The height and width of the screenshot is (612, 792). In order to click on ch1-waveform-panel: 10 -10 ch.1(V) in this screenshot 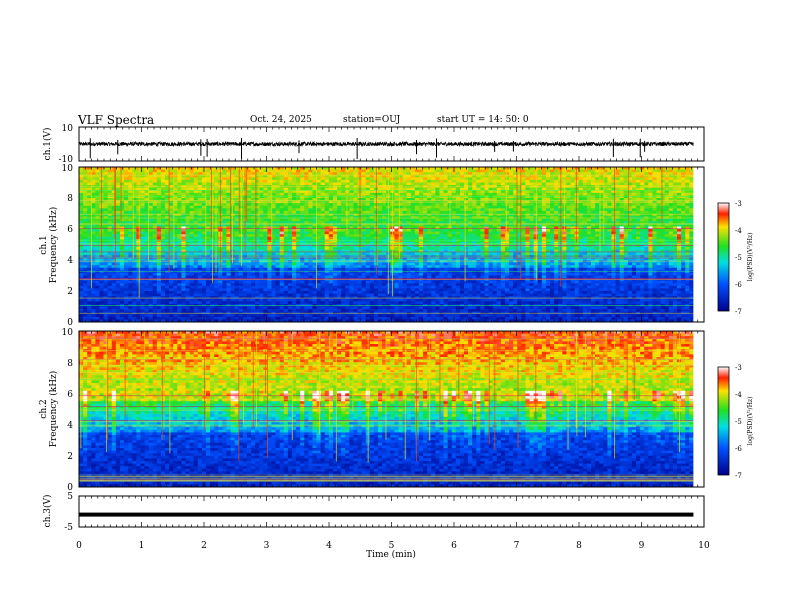, I will do `click(373, 144)`.